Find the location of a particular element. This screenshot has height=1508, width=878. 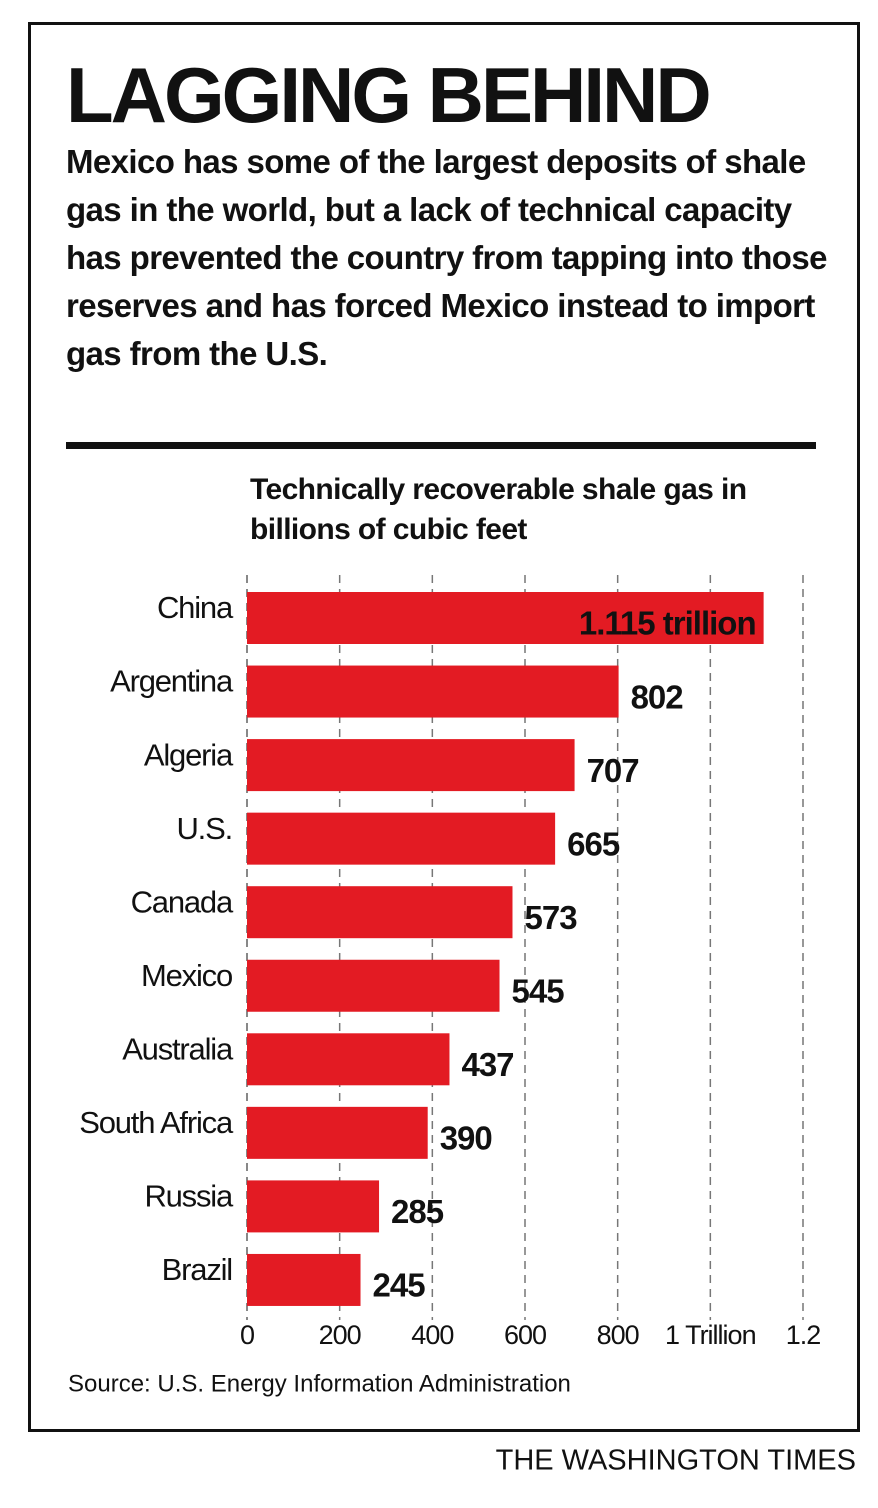

value-label: 545 is located at coordinates (538, 990).